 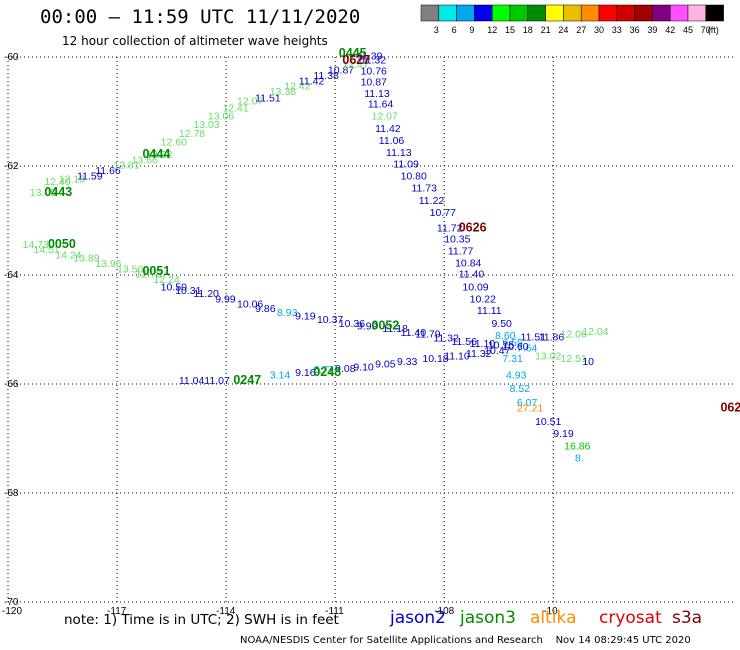 I want to click on wave-height-value: 11.59, so click(x=90, y=177).